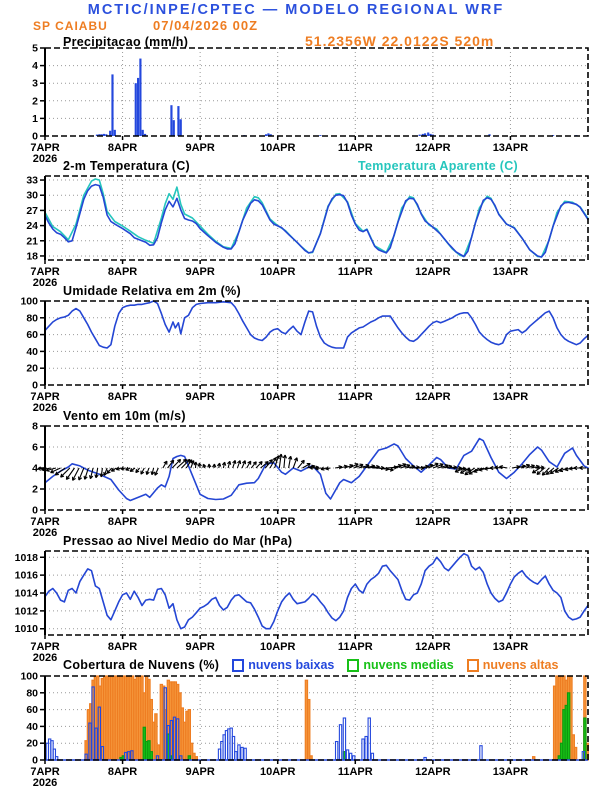  I want to click on svg-text: 3, so click(35, 84).